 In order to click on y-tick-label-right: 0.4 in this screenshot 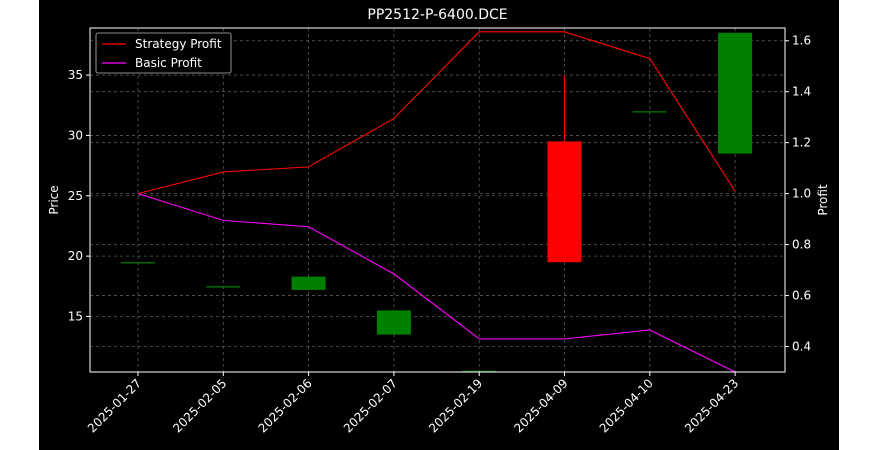, I will do `click(801, 347)`.